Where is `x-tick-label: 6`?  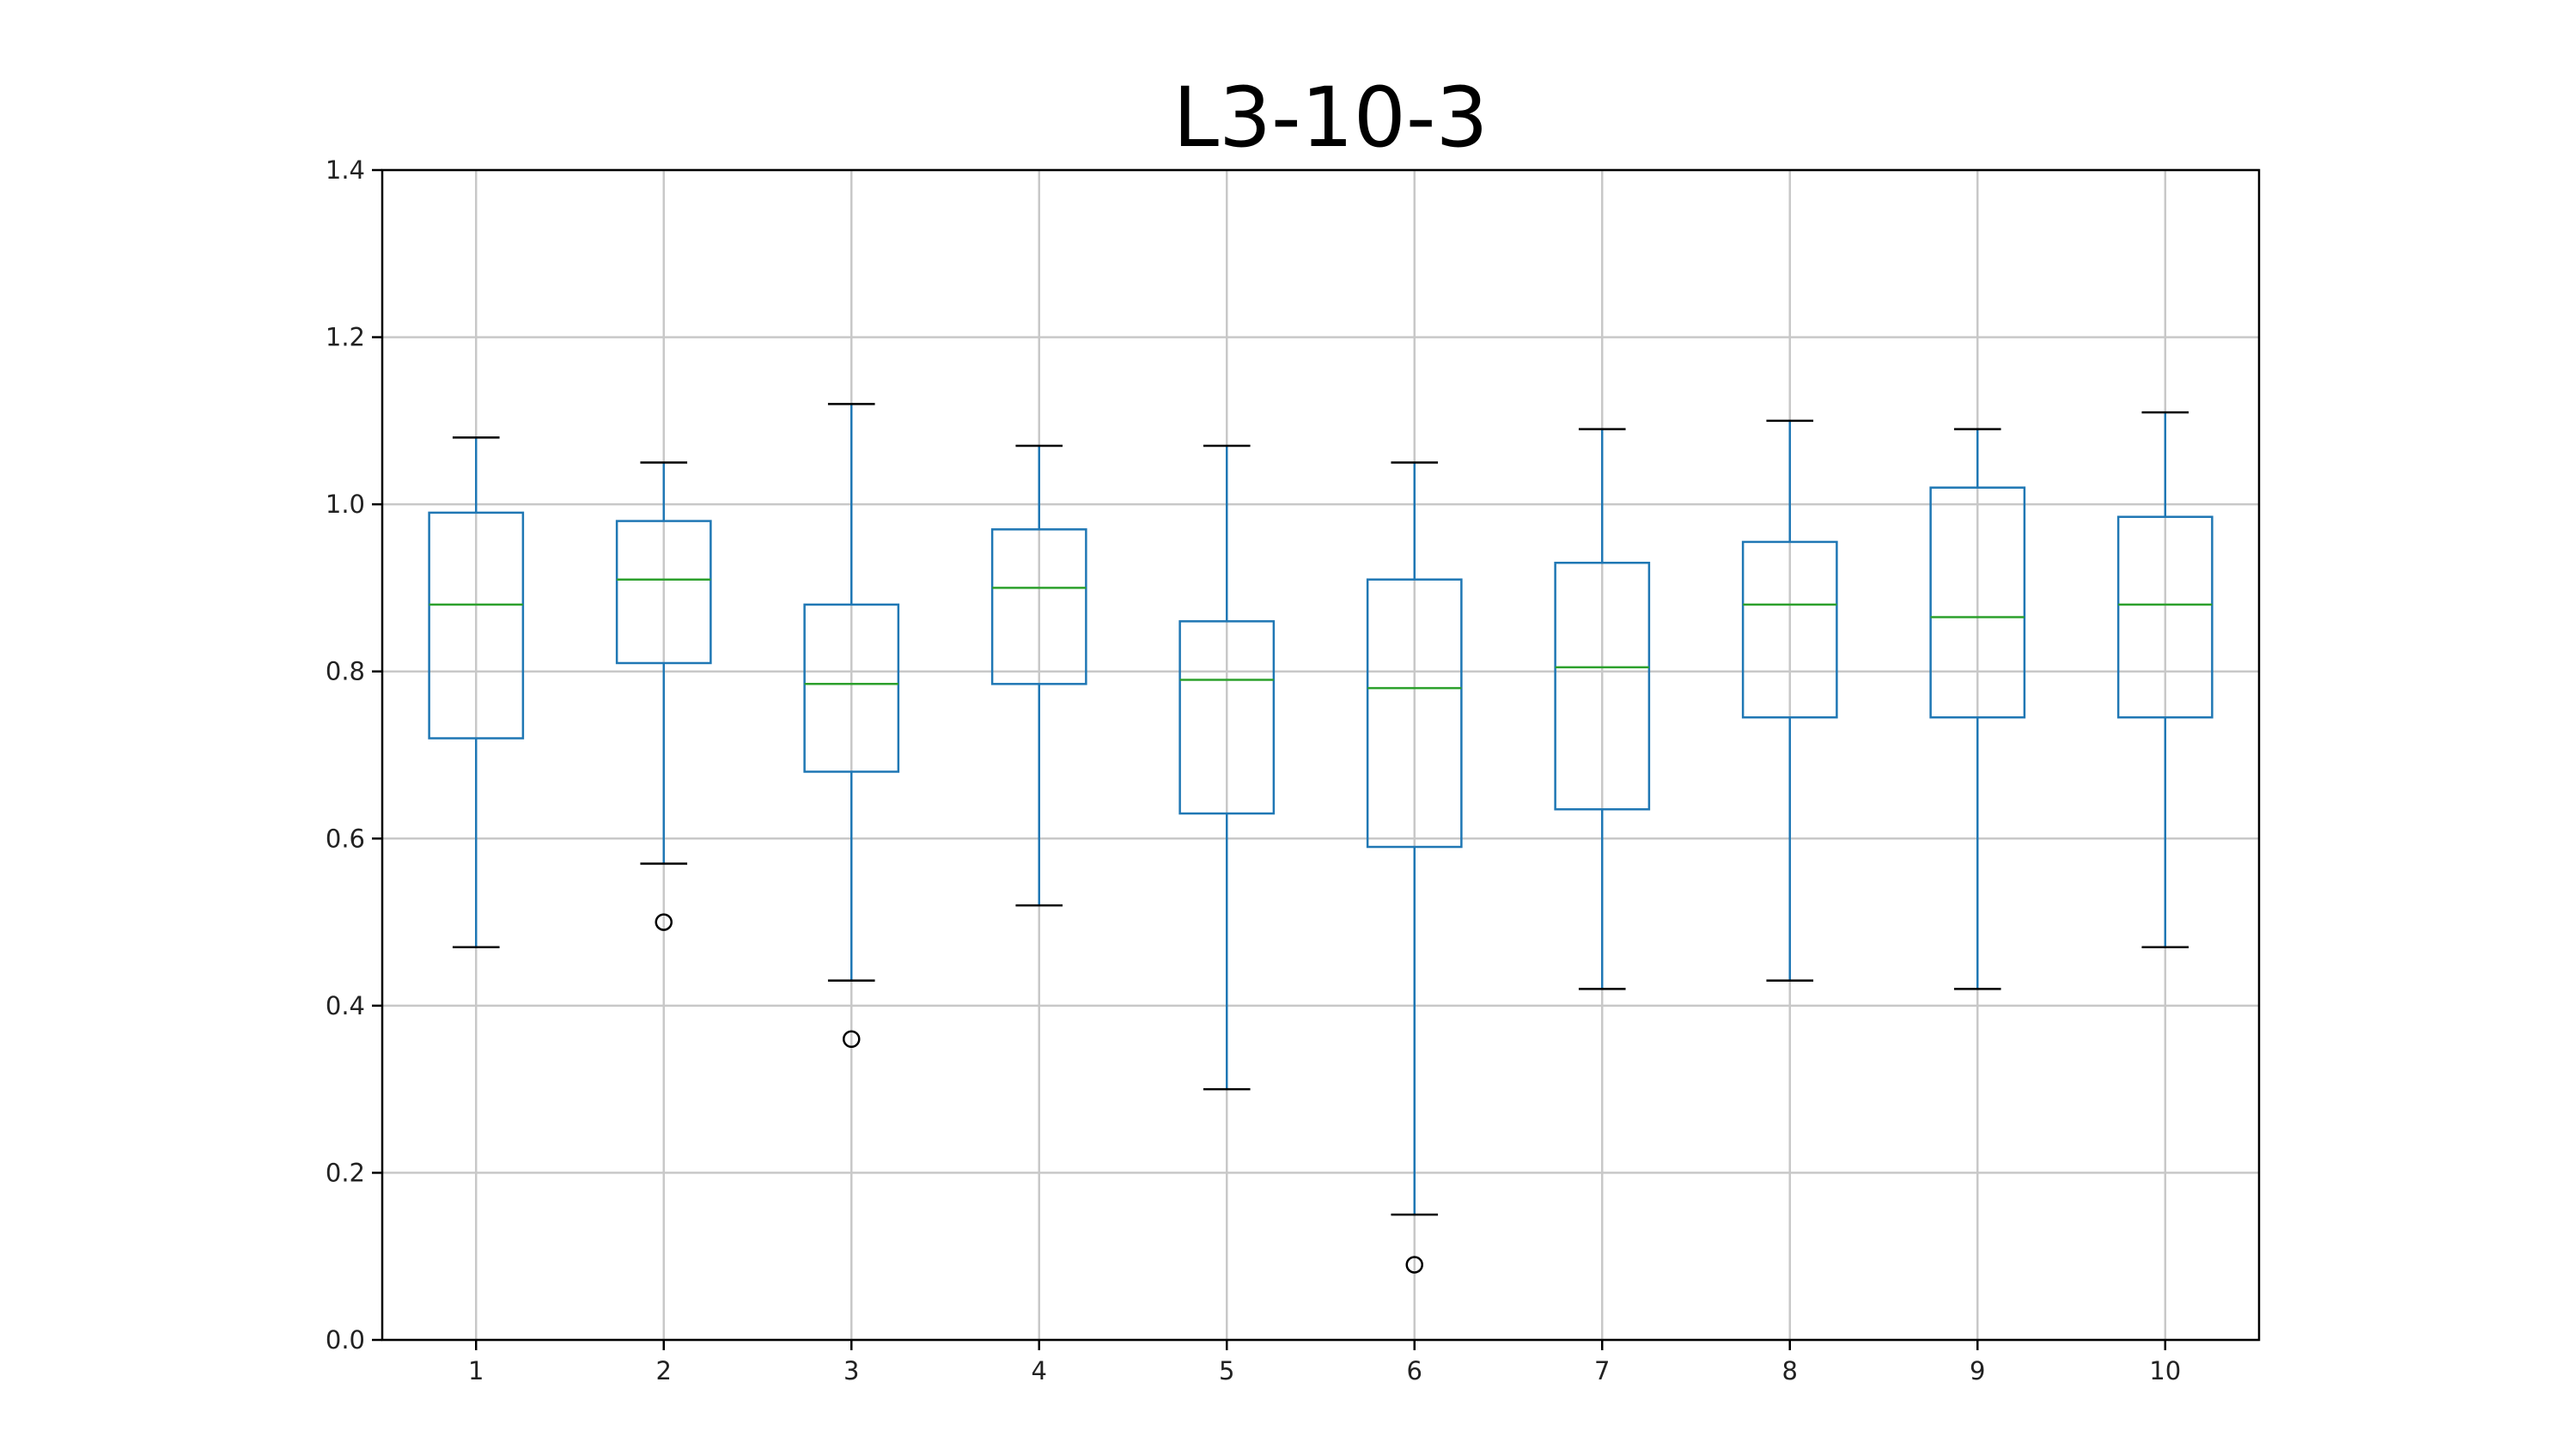
x-tick-label: 6 is located at coordinates (1414, 1370).